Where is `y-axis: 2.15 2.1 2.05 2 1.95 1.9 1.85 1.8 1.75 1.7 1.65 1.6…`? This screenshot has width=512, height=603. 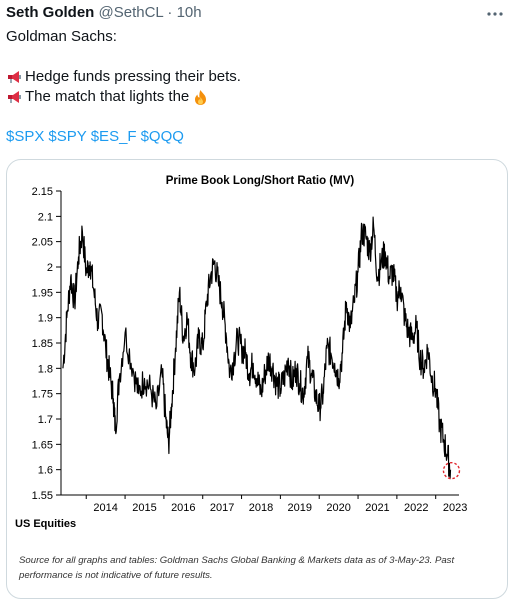
y-axis: 2.15 2.1 2.05 2 1.95 1.9 1.85 1.8 1.75 1.7 1.65 1.6… is located at coordinates (47, 344).